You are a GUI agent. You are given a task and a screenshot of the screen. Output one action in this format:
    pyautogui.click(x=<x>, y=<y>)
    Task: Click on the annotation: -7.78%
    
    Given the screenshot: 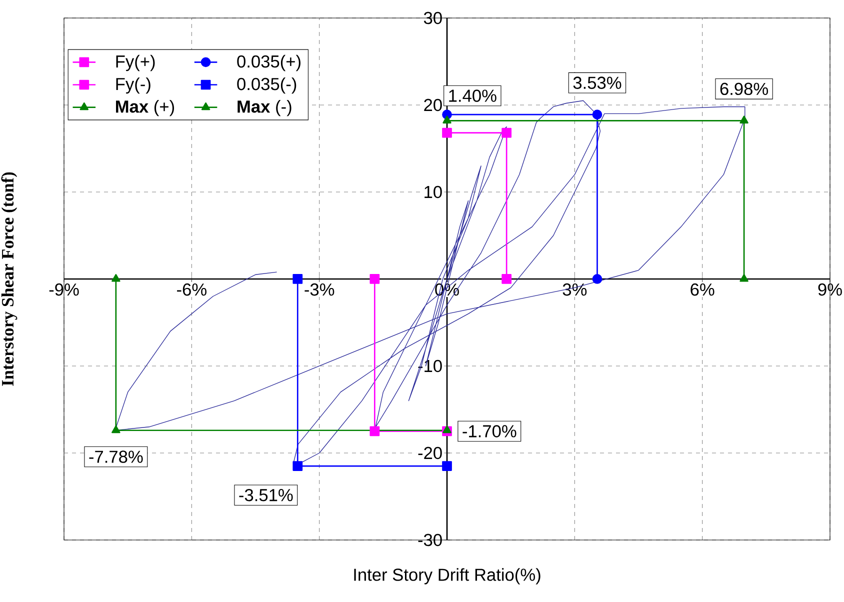 What is the action you would take?
    pyautogui.click(x=116, y=456)
    